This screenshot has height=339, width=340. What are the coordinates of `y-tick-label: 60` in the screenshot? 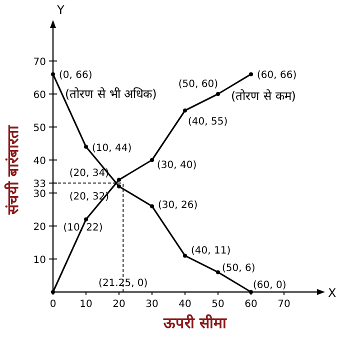 It's located at (39, 95).